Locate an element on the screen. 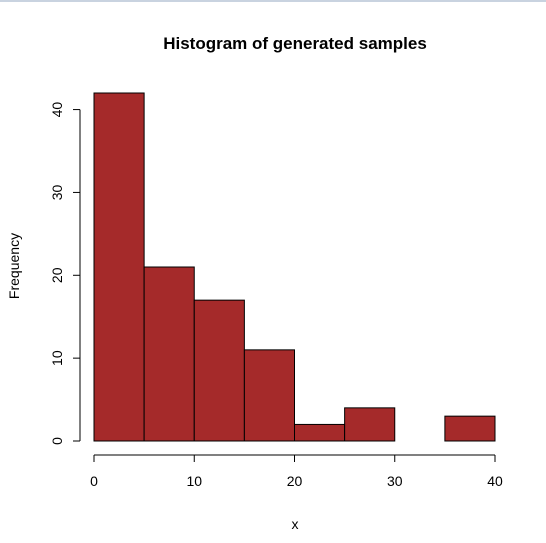 The height and width of the screenshot is (543, 546). chart-title: Histogram of generated samples is located at coordinates (295, 43).